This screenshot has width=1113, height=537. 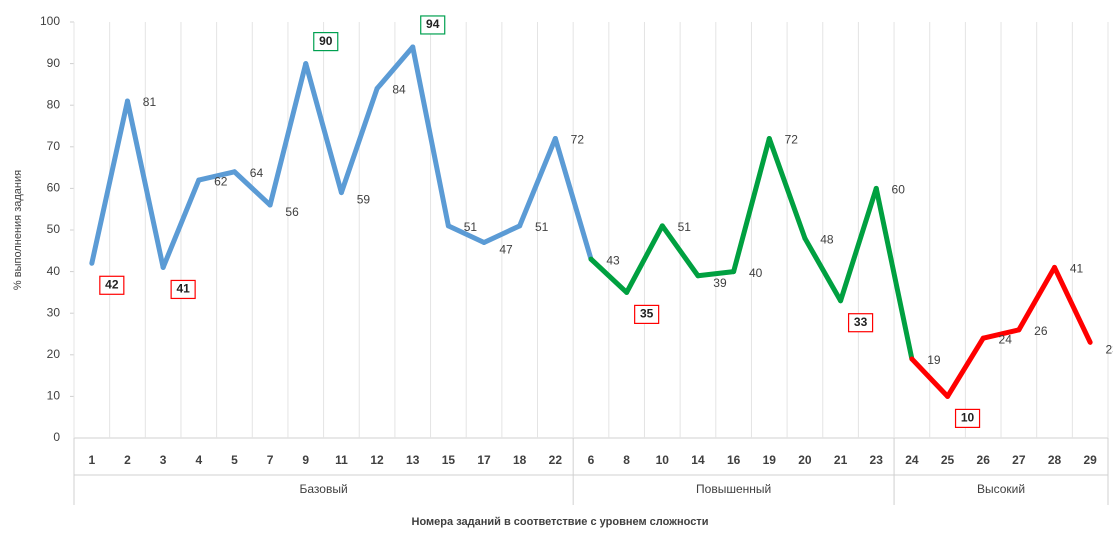 I want to click on x-tick-label: 8, so click(x=626, y=460).